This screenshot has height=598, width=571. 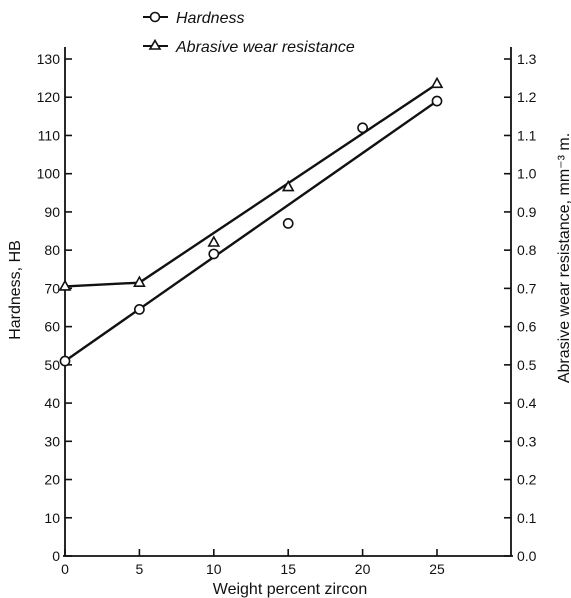 I want to click on legend-item-hardness: Hardness, so click(x=193, y=18).